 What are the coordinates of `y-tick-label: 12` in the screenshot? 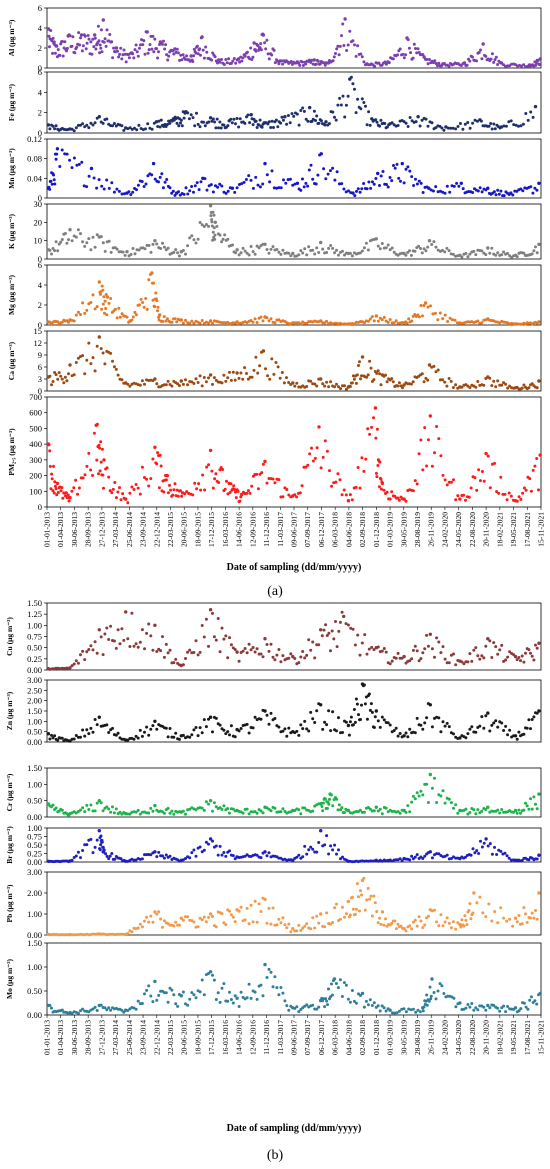 It's located at (38, 343).